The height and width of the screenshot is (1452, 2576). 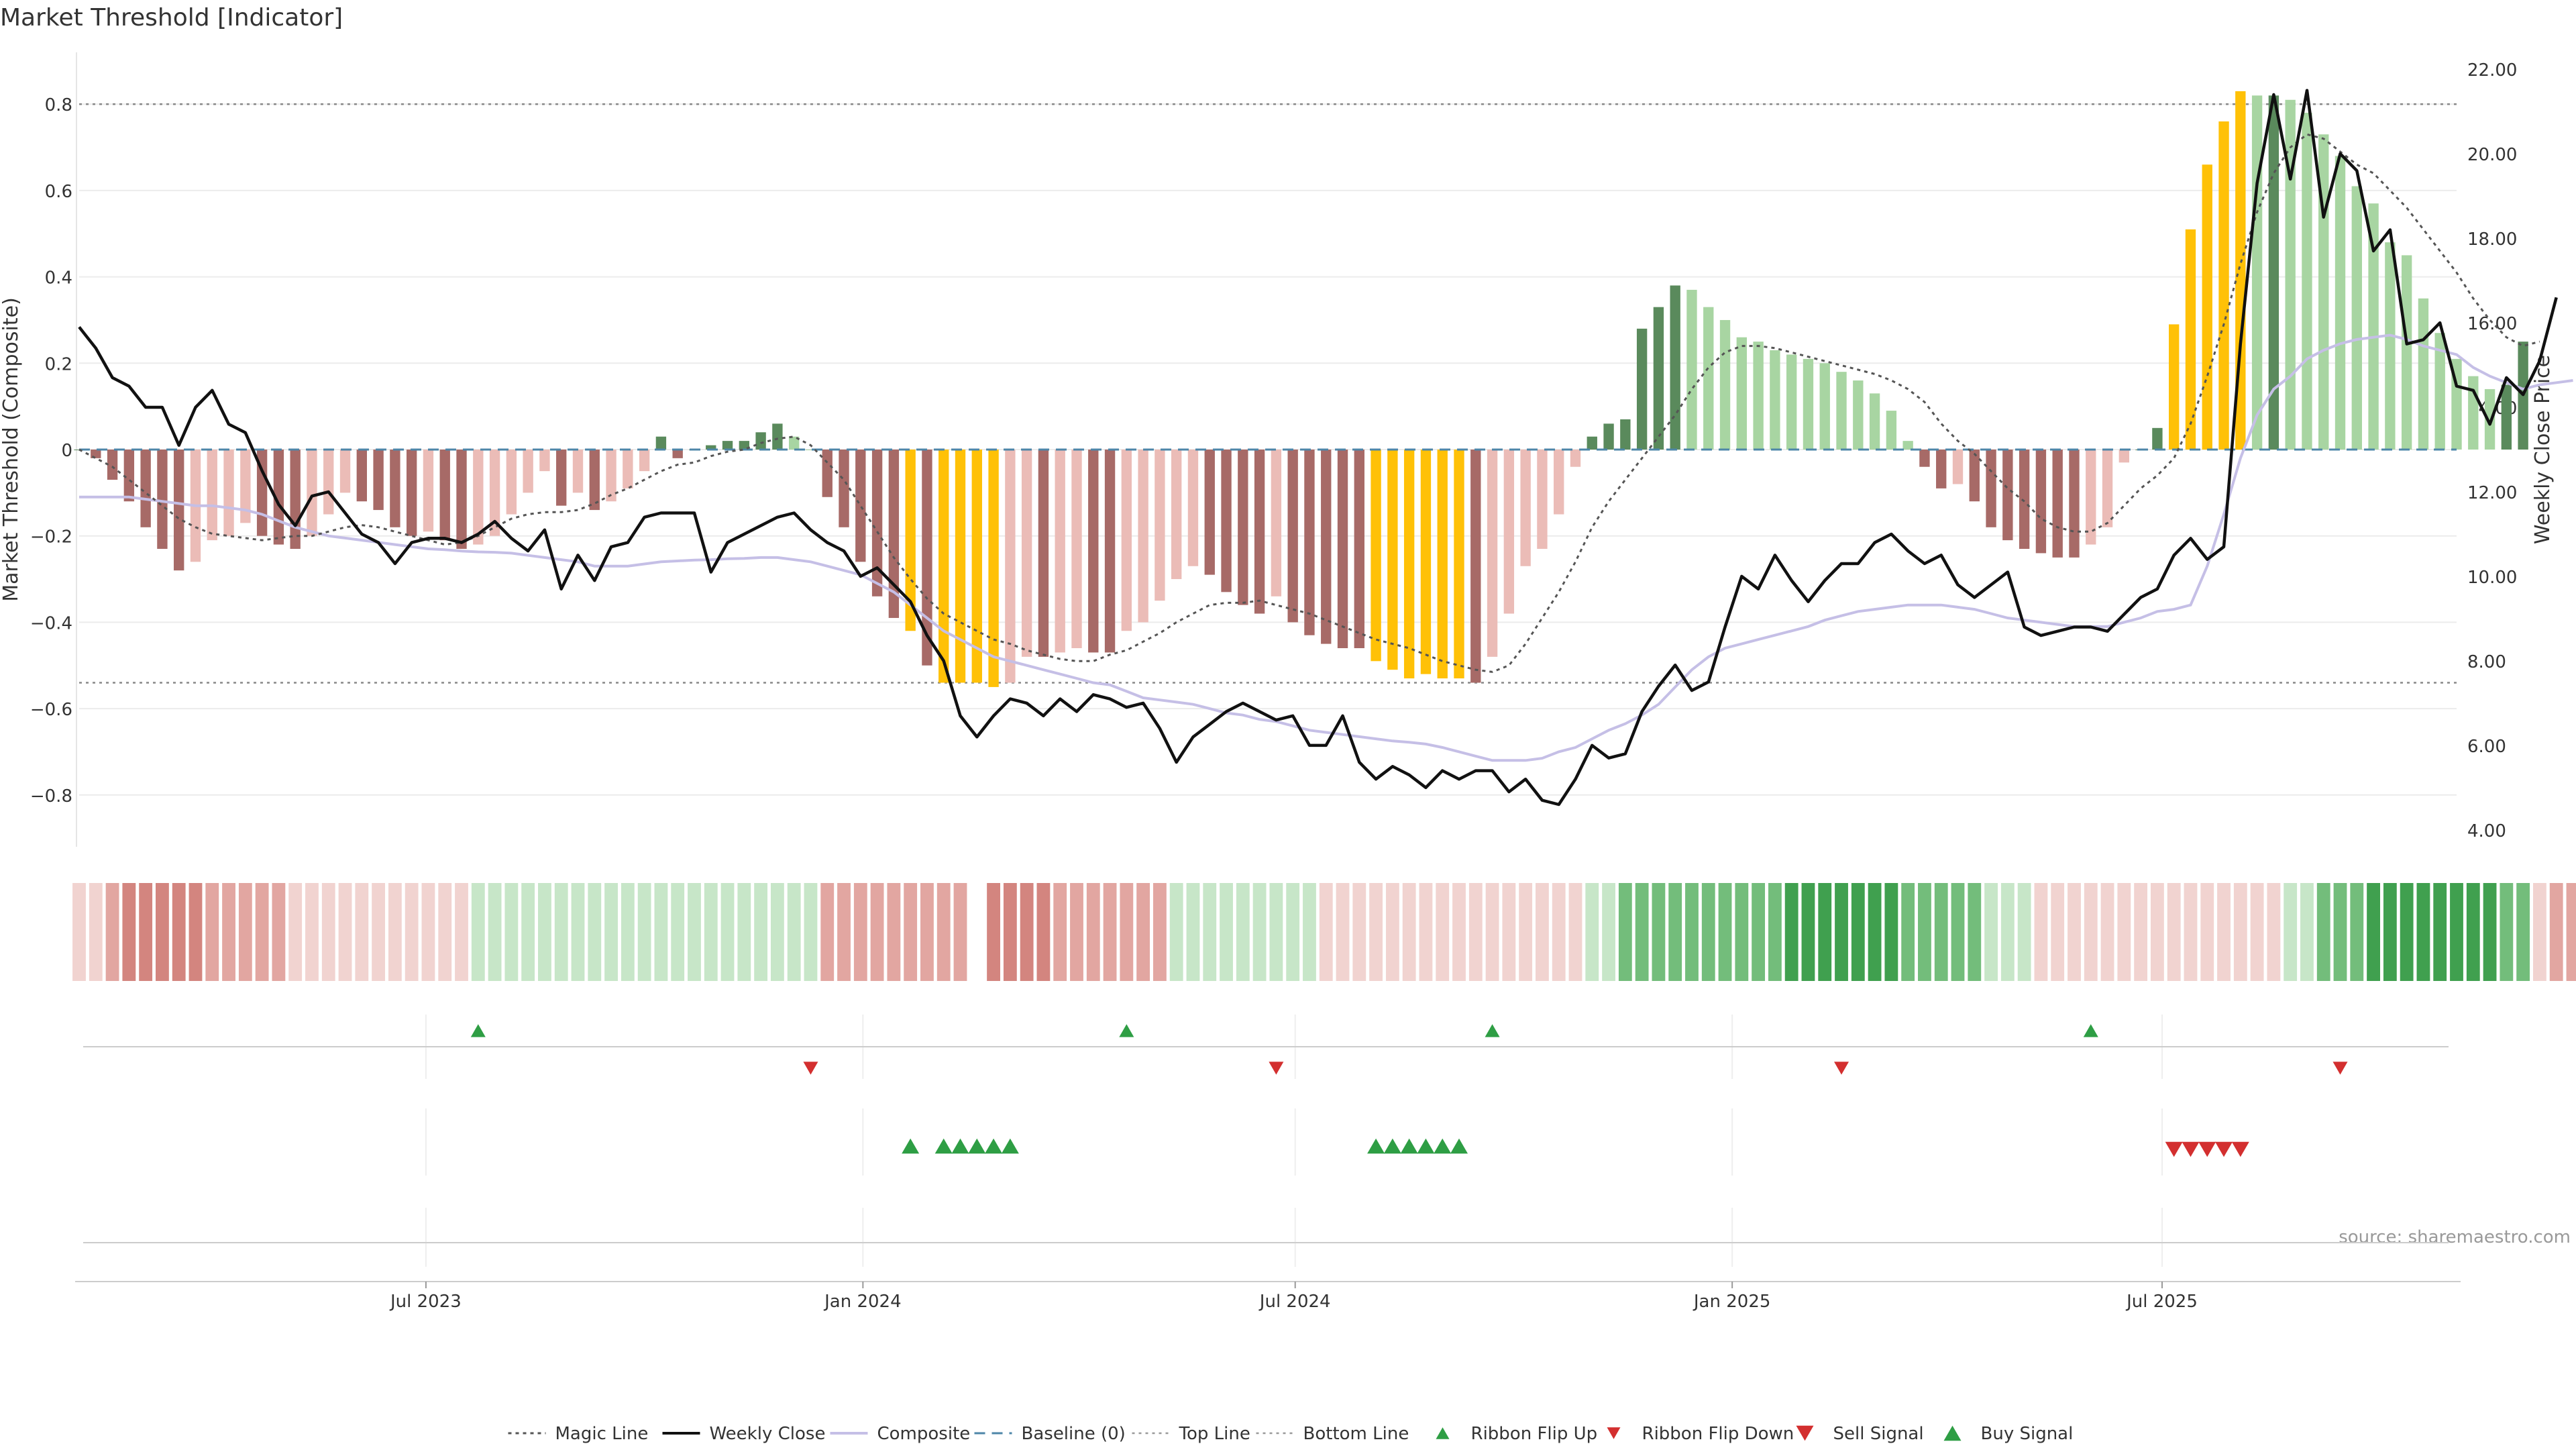 What do you see at coordinates (51, 796) in the screenshot?
I see `y-left-tick-label: −0.8` at bounding box center [51, 796].